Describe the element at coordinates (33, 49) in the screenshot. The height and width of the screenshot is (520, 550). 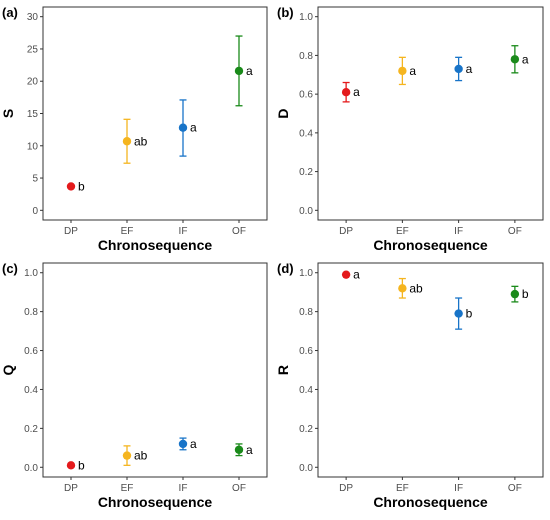
I see `y-tick-label: 25` at that location.